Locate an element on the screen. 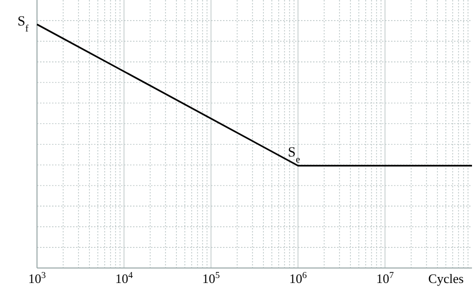  annotation: S$_{e}$ is located at coordinates (294, 156).